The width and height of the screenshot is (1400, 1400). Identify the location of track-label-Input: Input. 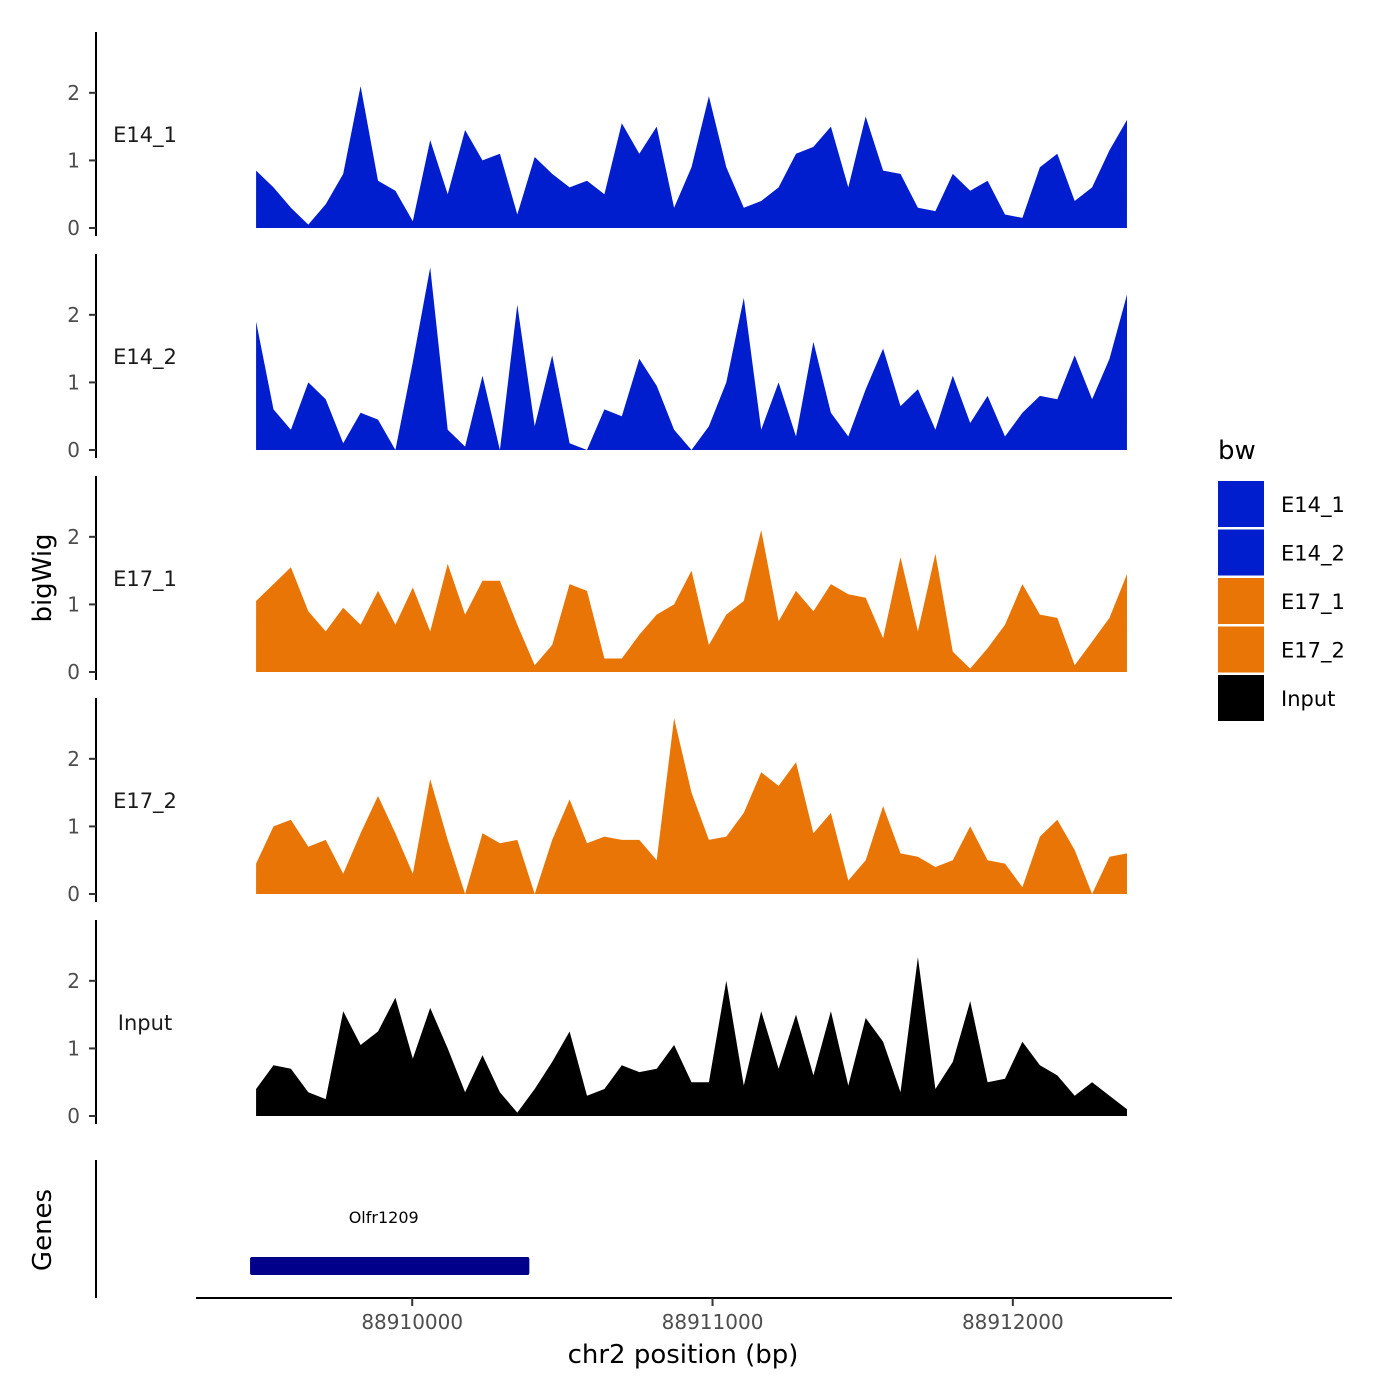
(145, 1023).